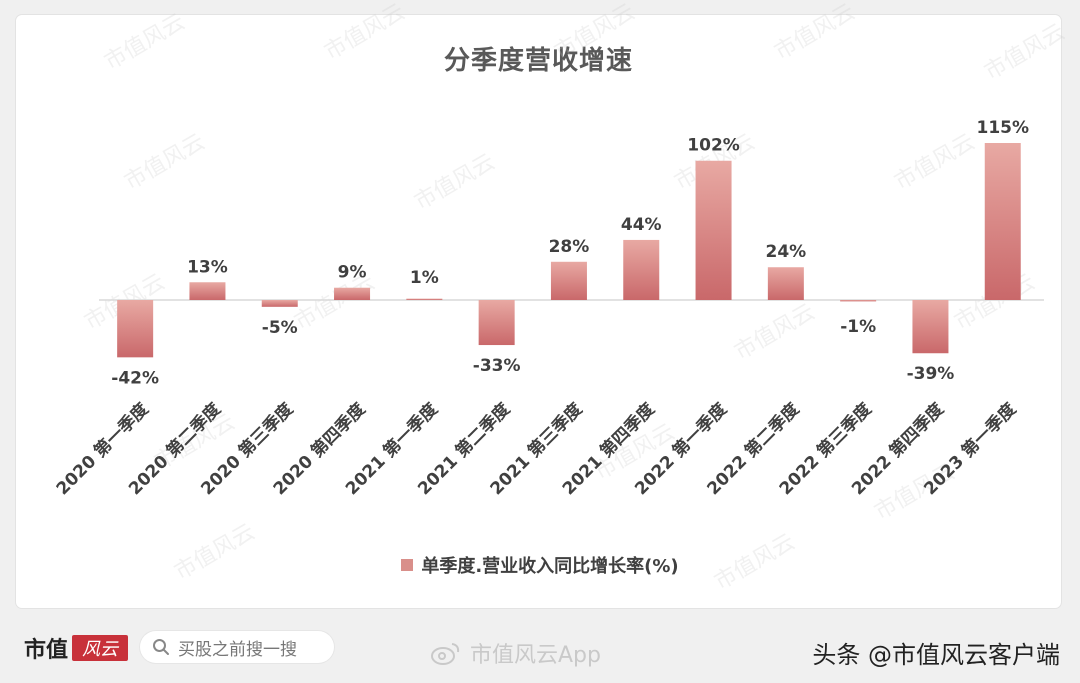  What do you see at coordinates (1002, 128) in the screenshot?
I see `data-label: 115%` at bounding box center [1002, 128].